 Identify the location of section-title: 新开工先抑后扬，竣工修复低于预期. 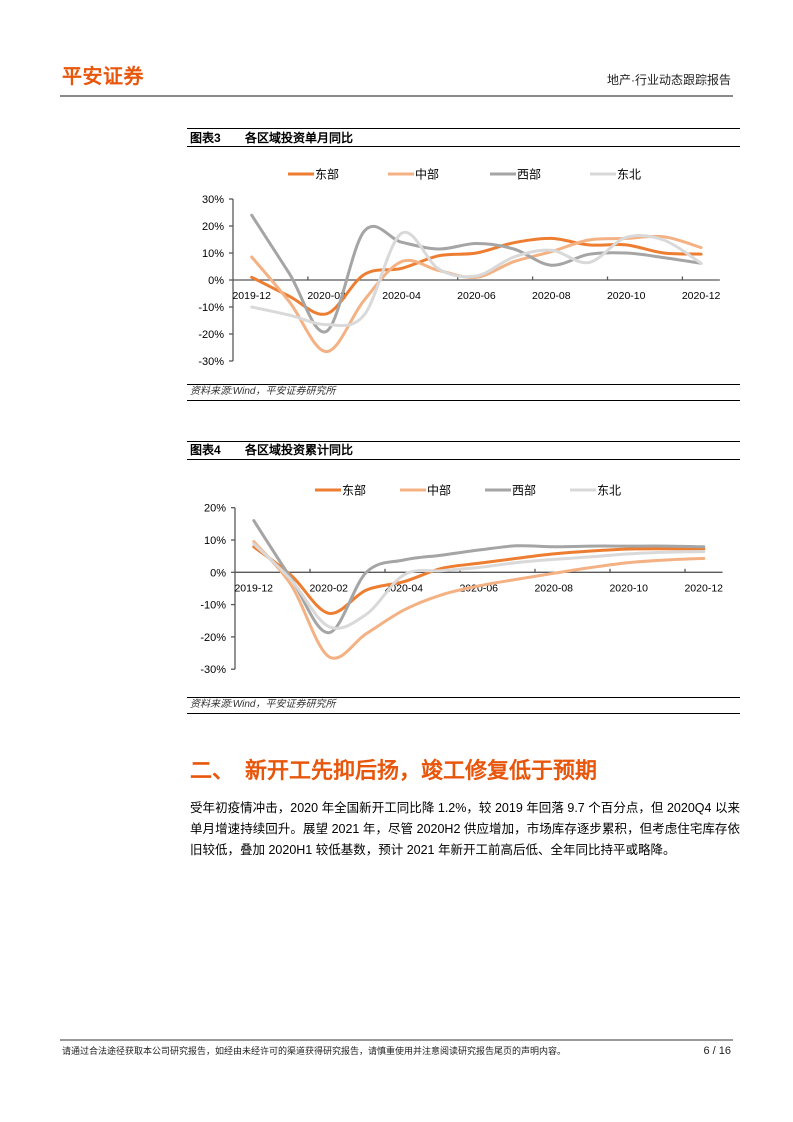
(421, 770).